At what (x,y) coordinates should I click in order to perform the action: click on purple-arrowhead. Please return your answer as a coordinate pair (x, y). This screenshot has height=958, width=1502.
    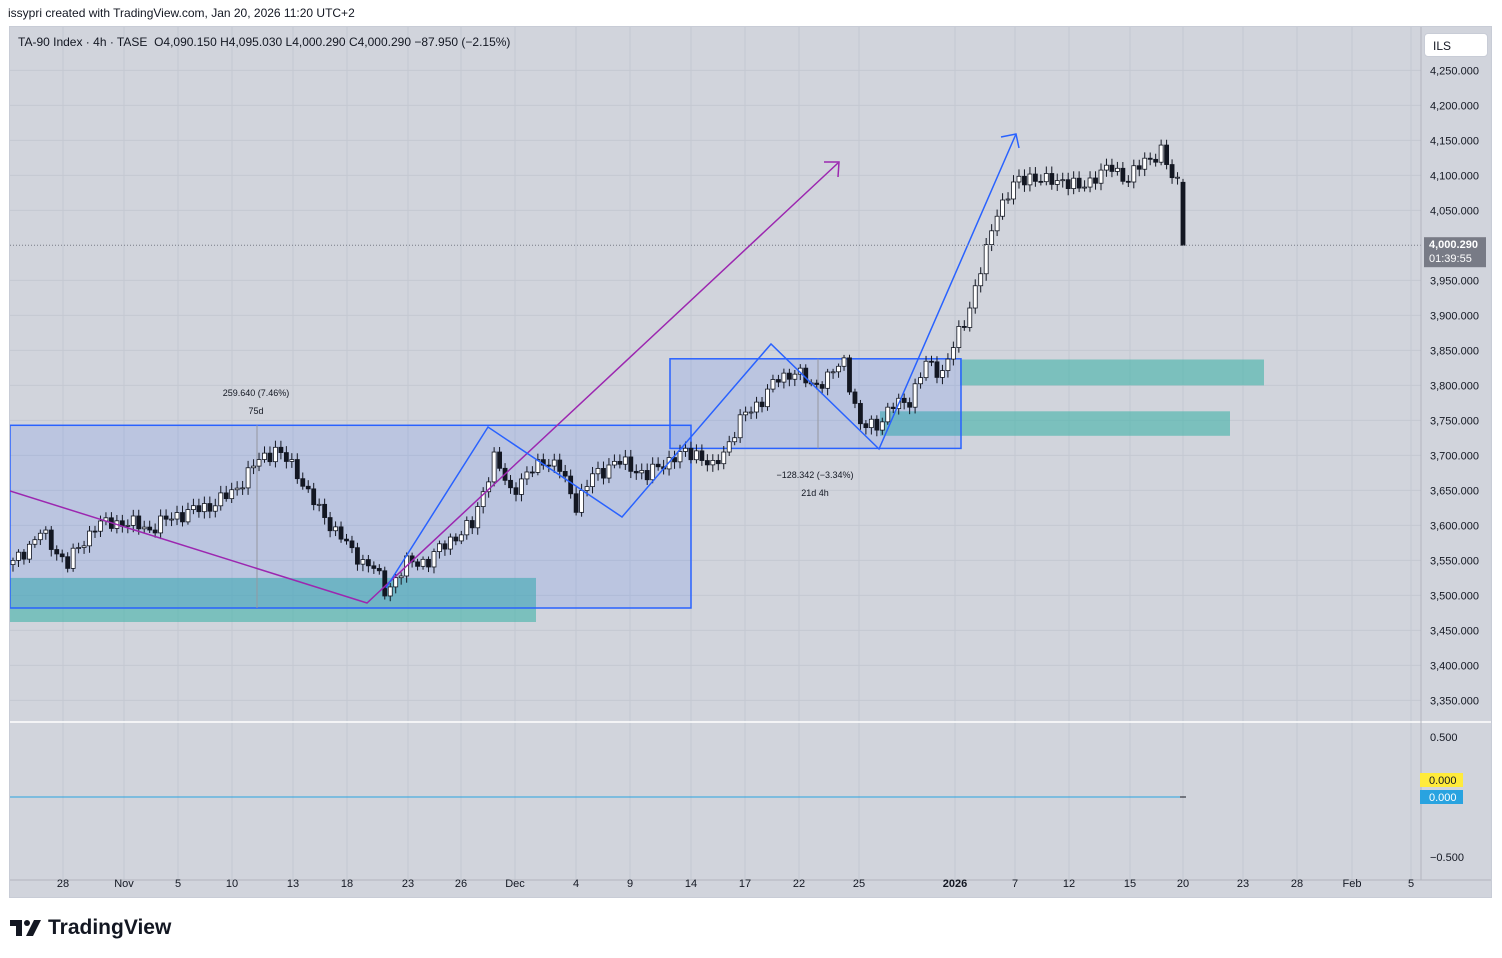
    Looking at the image, I should click on (832, 169).